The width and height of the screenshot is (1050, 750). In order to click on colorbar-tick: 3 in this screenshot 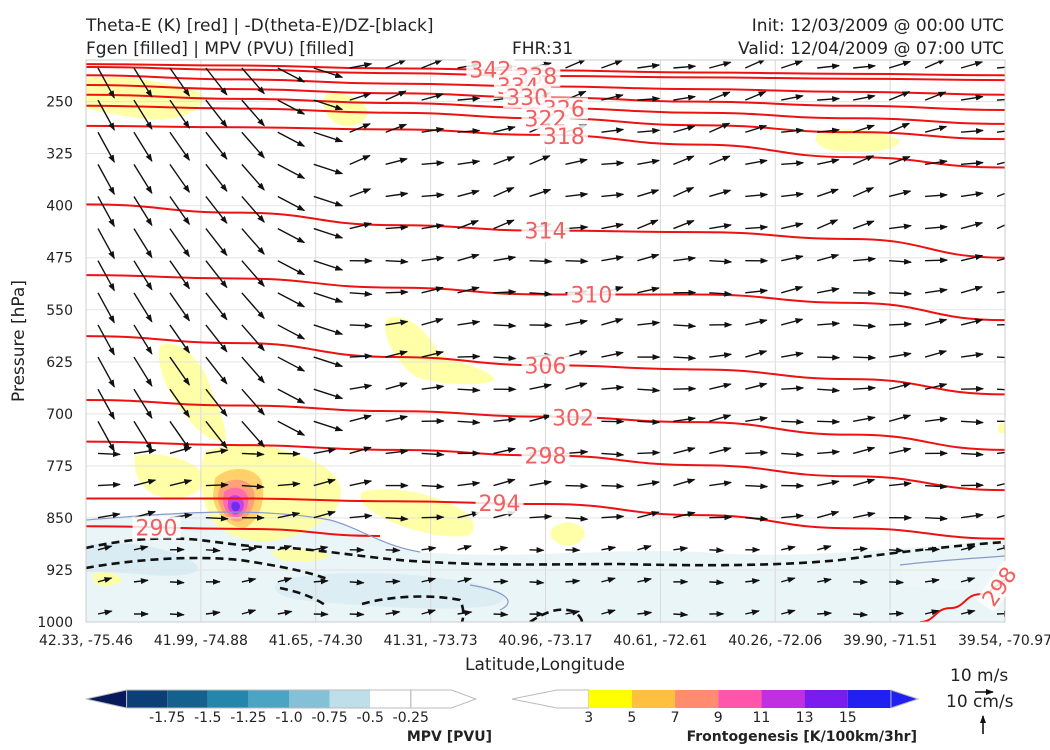, I will do `click(588, 718)`.